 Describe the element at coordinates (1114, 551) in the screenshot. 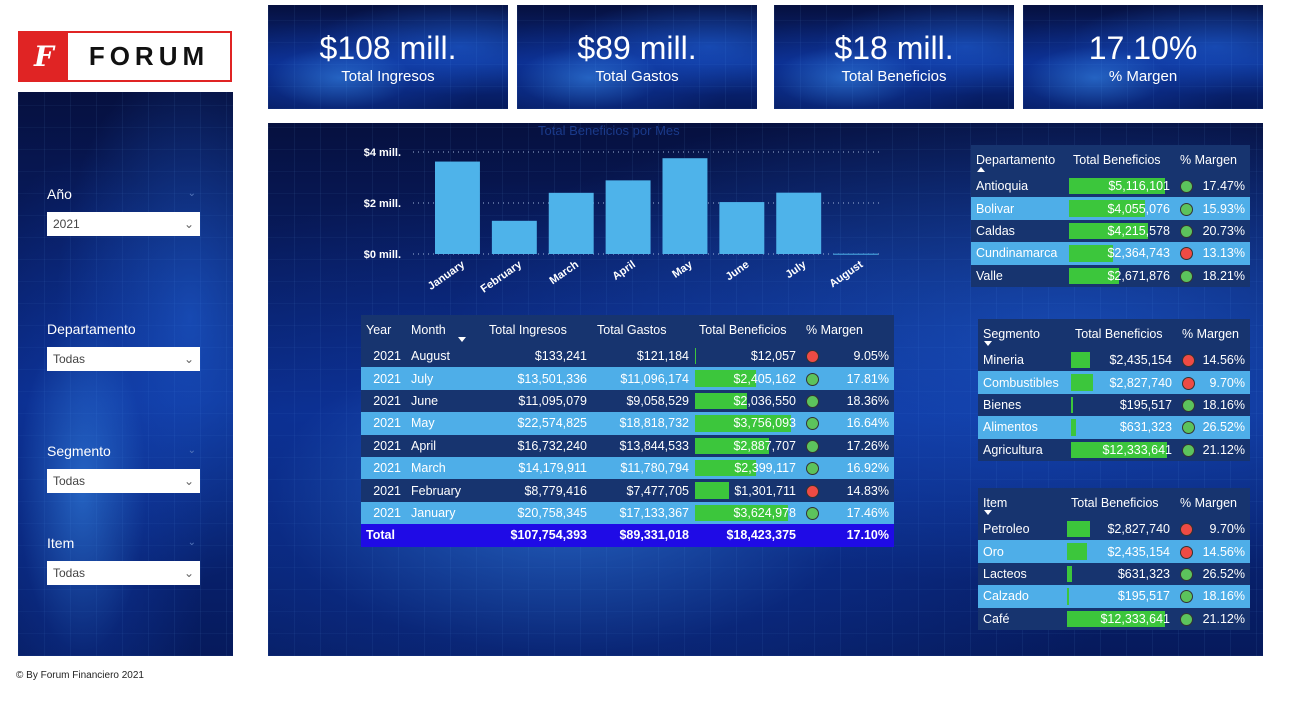

I see `table-row: Oro $2,435,154 14.56%` at that location.